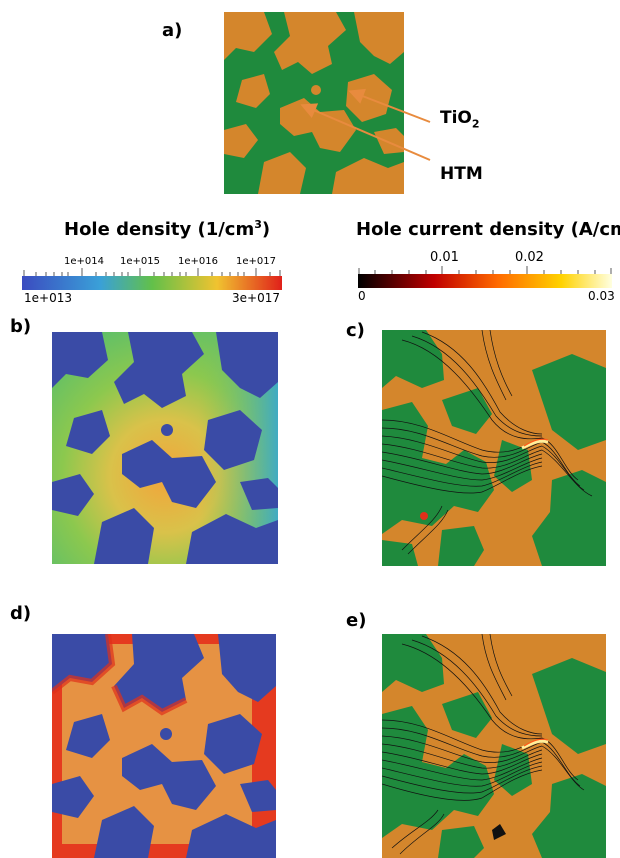 This screenshot has width=620, height=858. Describe the element at coordinates (356, 620) in the screenshot. I see `panel-label-e: e)` at that location.